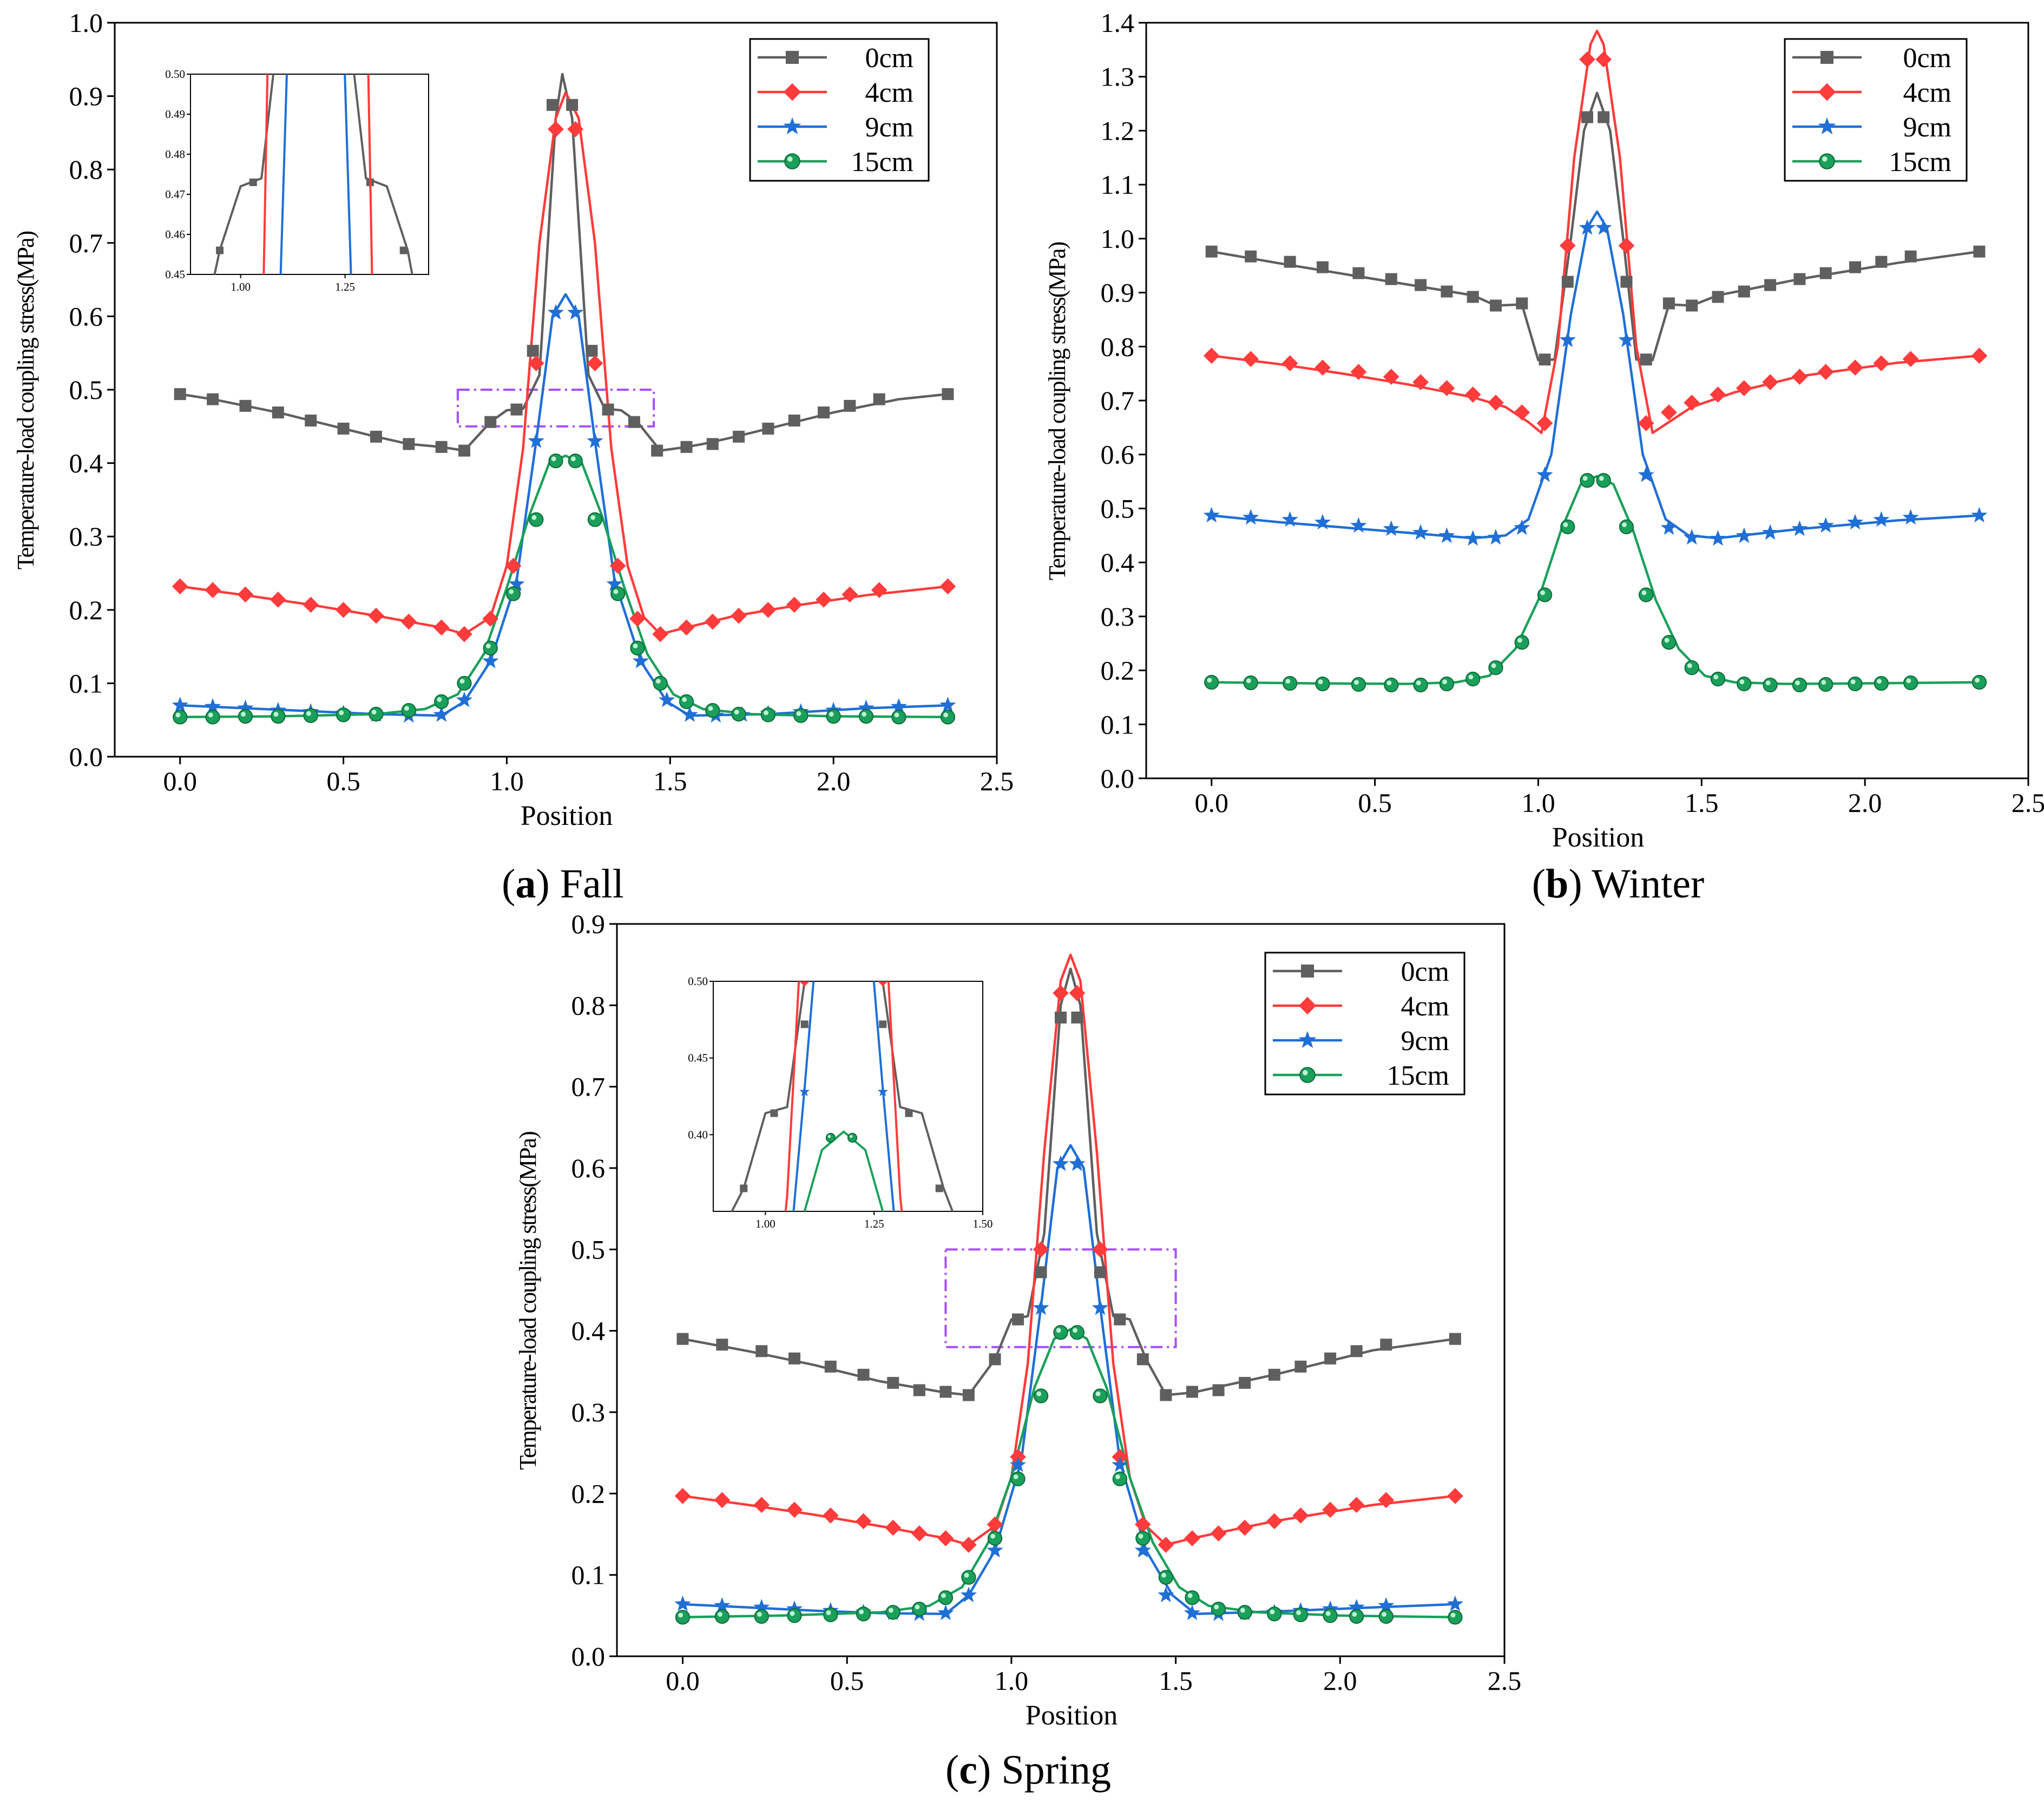 The width and height of the screenshot is (2044, 1810). What do you see at coordinates (1211, 803) in the screenshot?
I see `winter-xtick-label: 0.0` at bounding box center [1211, 803].